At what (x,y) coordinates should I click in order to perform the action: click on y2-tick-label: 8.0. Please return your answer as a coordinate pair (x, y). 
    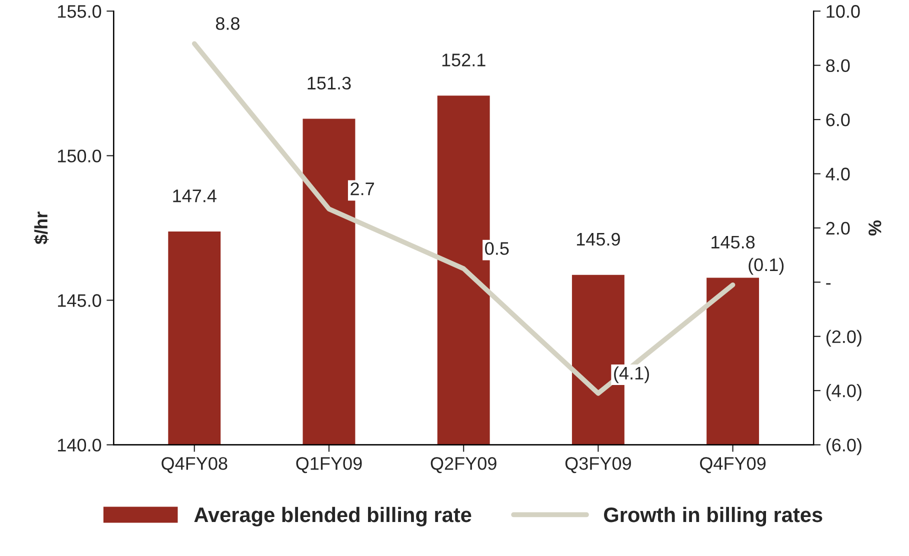
    Looking at the image, I should click on (838, 65).